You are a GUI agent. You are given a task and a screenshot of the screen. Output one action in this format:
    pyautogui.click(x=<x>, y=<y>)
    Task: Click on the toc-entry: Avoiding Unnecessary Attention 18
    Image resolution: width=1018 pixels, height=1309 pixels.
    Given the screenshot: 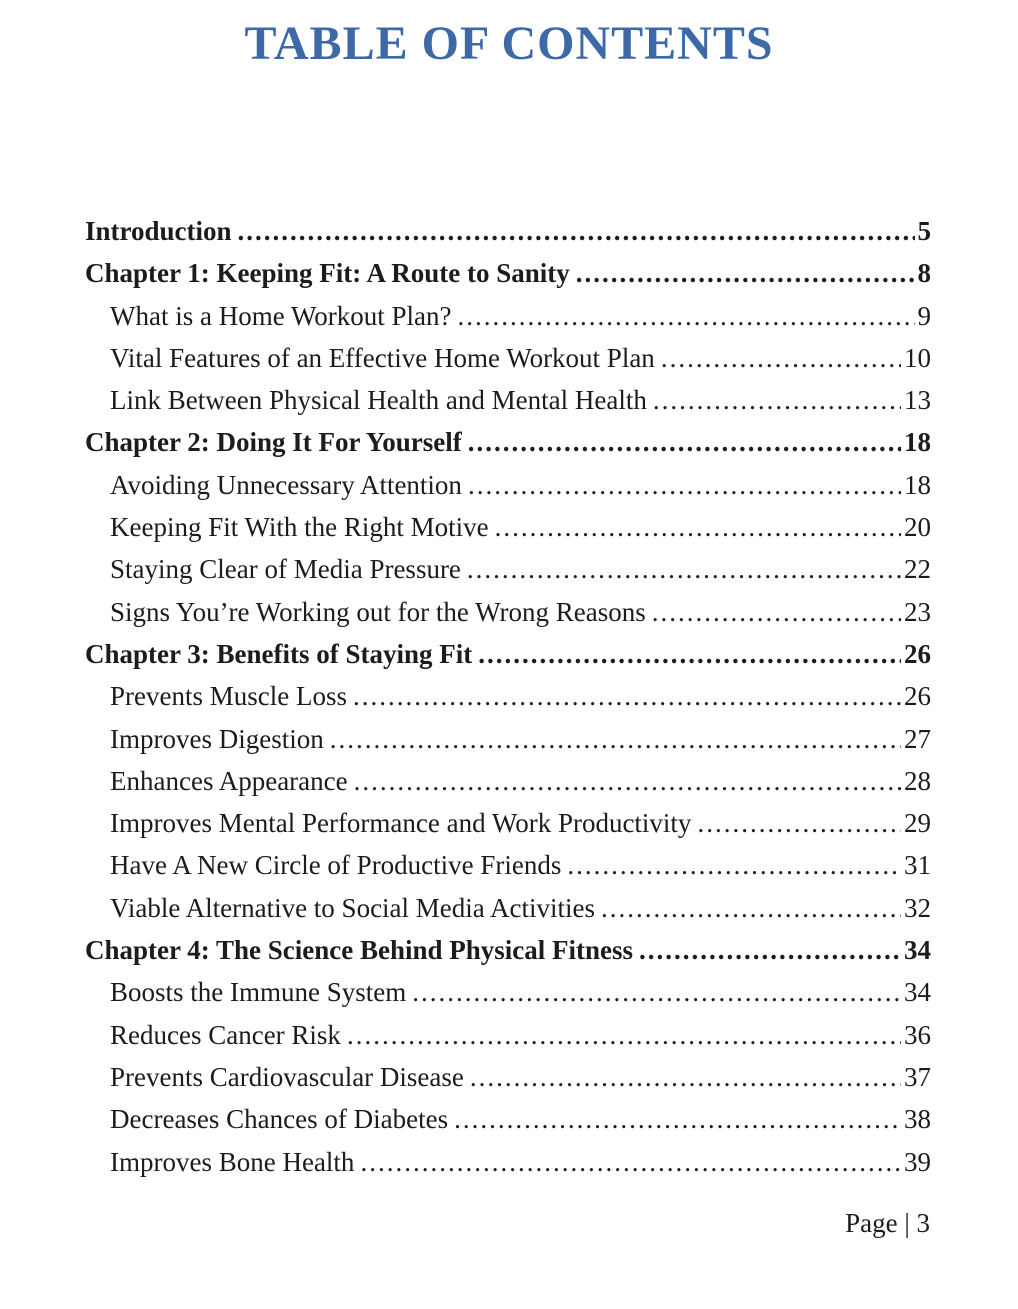 What is the action you would take?
    pyautogui.click(x=508, y=485)
    